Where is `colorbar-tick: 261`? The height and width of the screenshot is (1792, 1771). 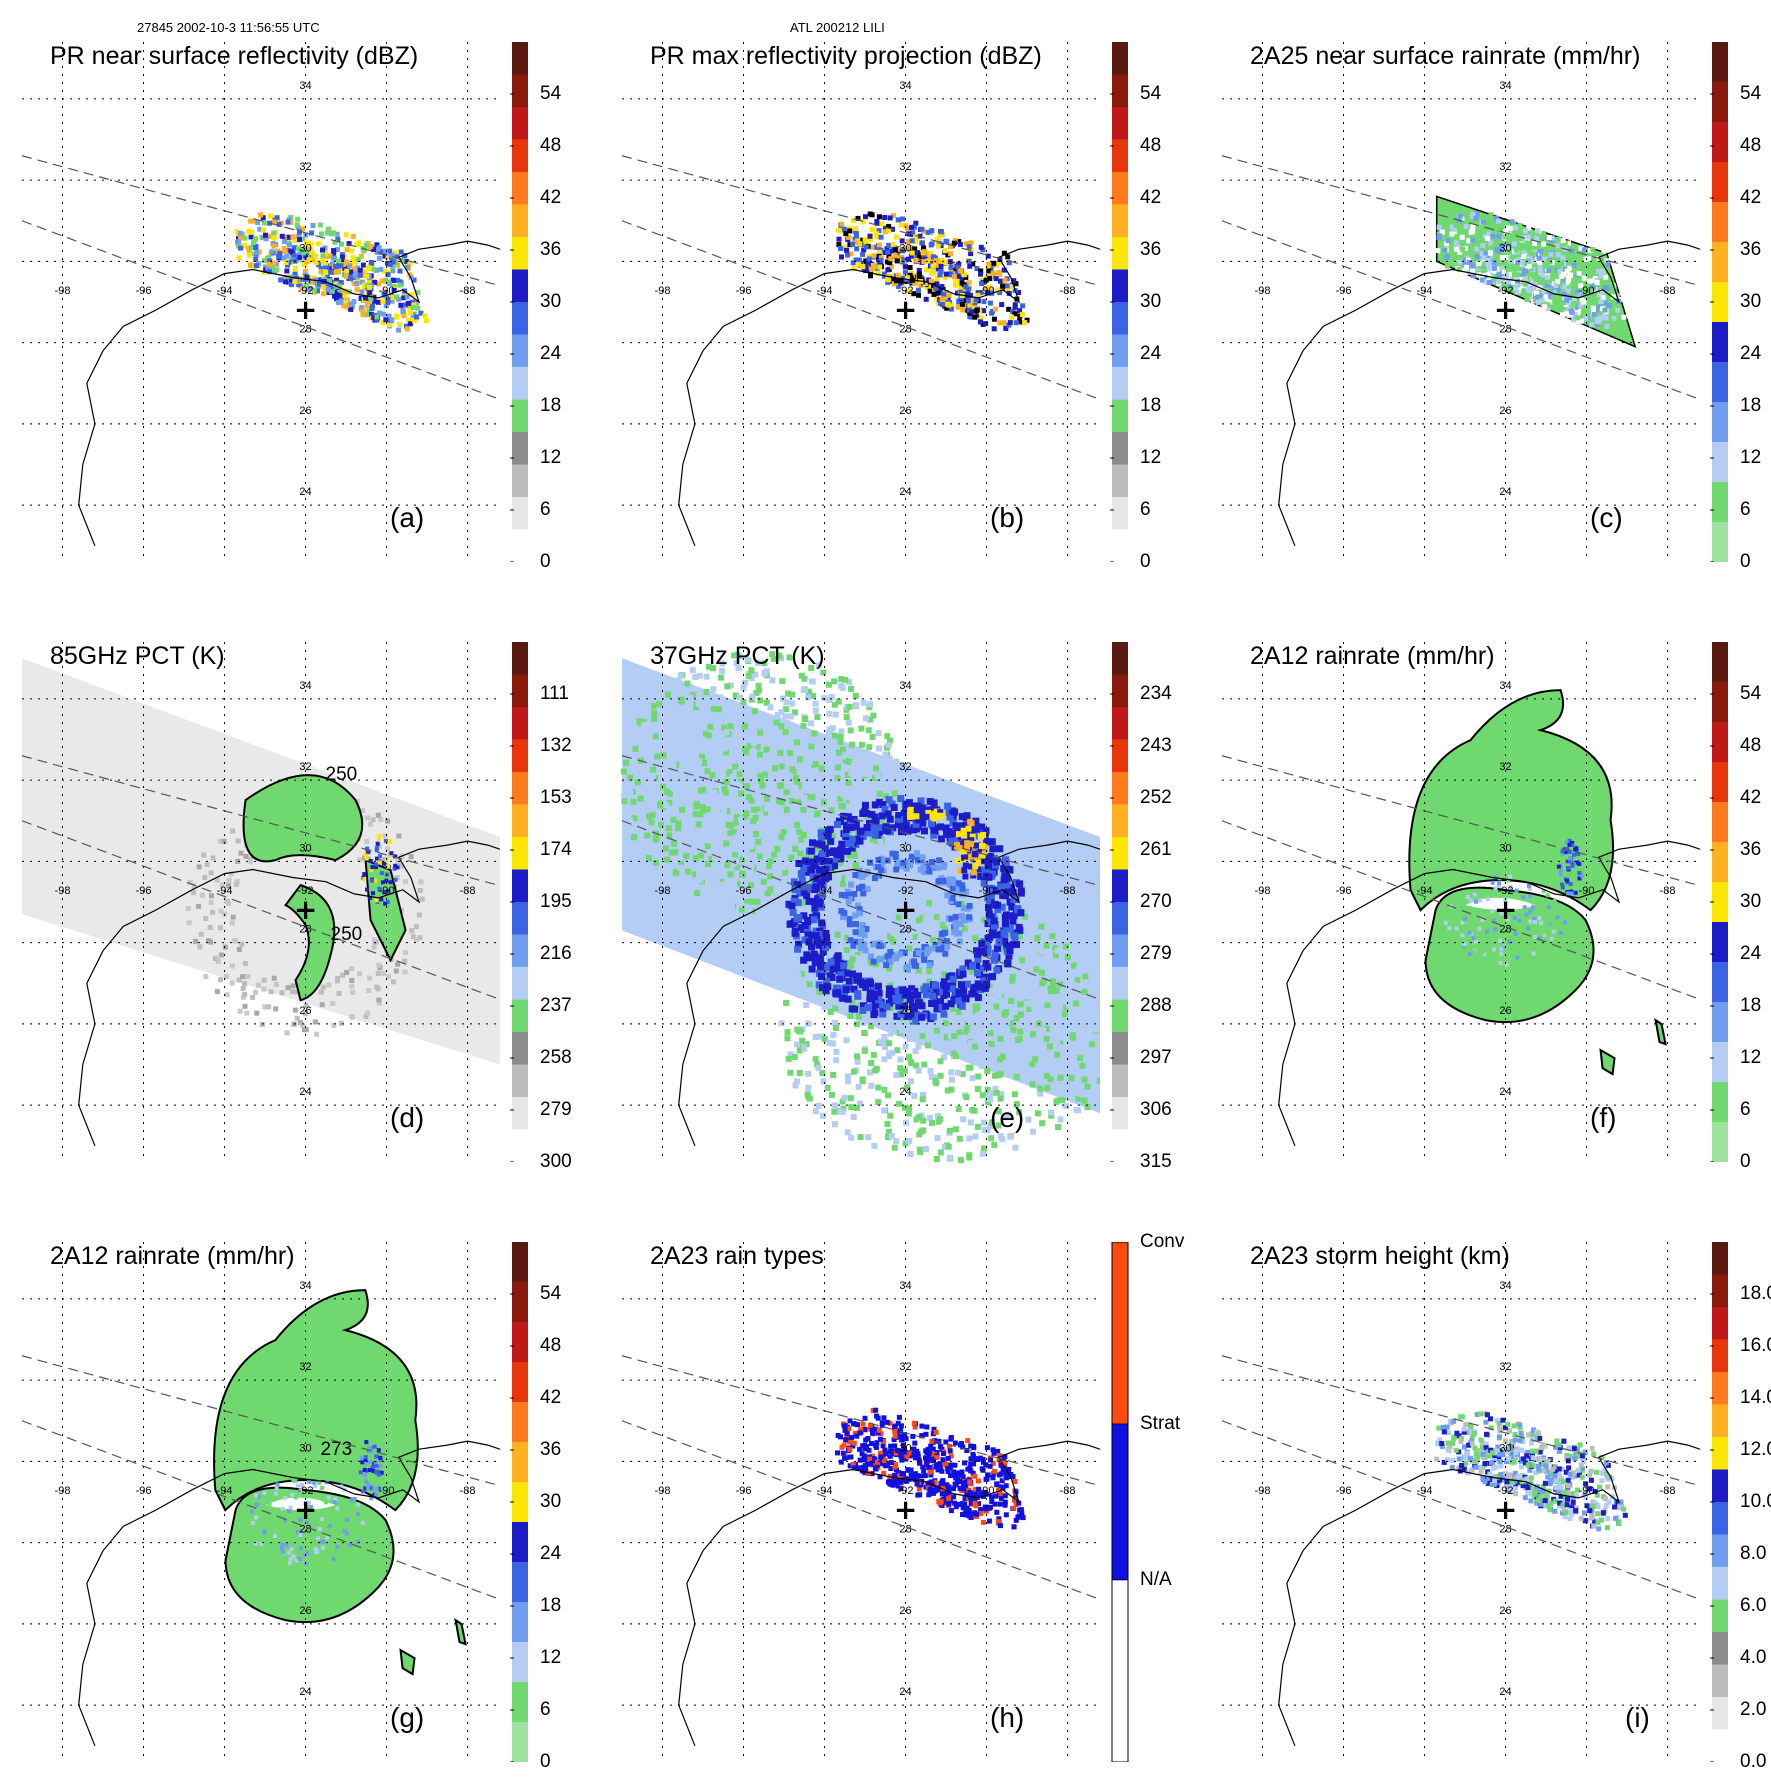
colorbar-tick: 261 is located at coordinates (1156, 850).